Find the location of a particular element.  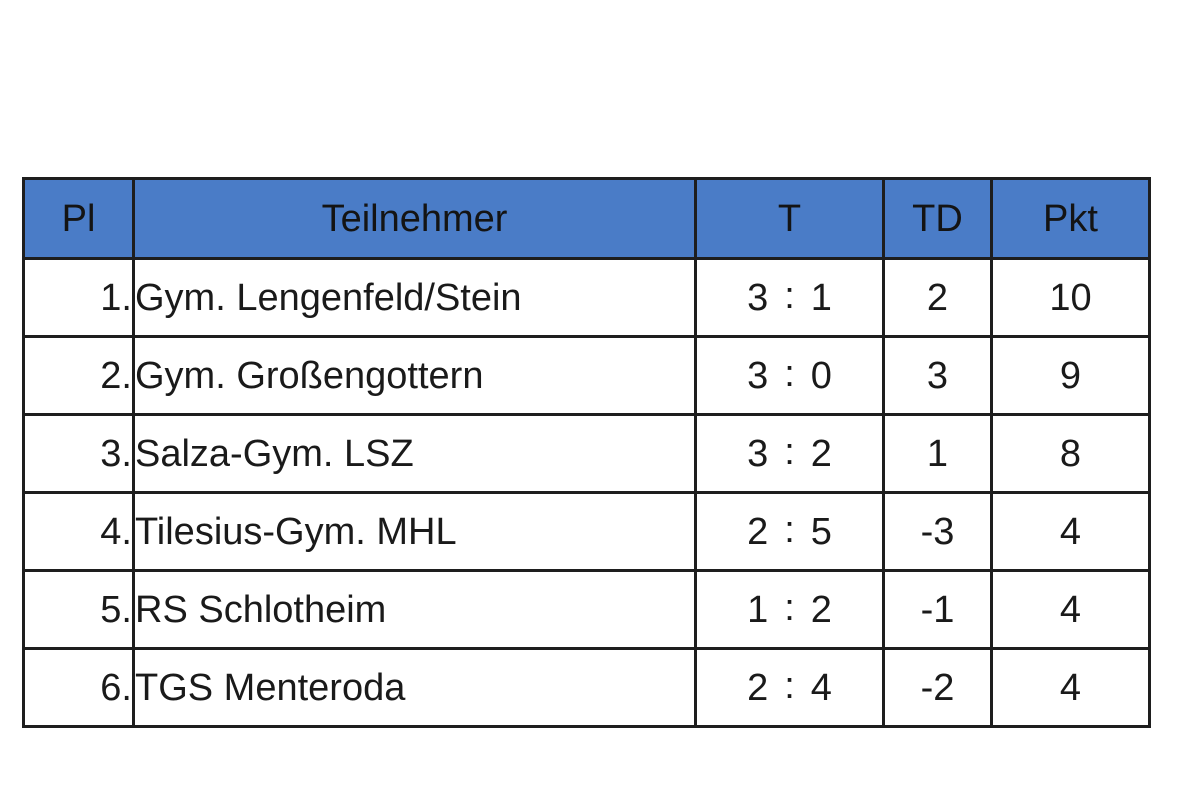

place-cell: 4. is located at coordinates (78, 531).